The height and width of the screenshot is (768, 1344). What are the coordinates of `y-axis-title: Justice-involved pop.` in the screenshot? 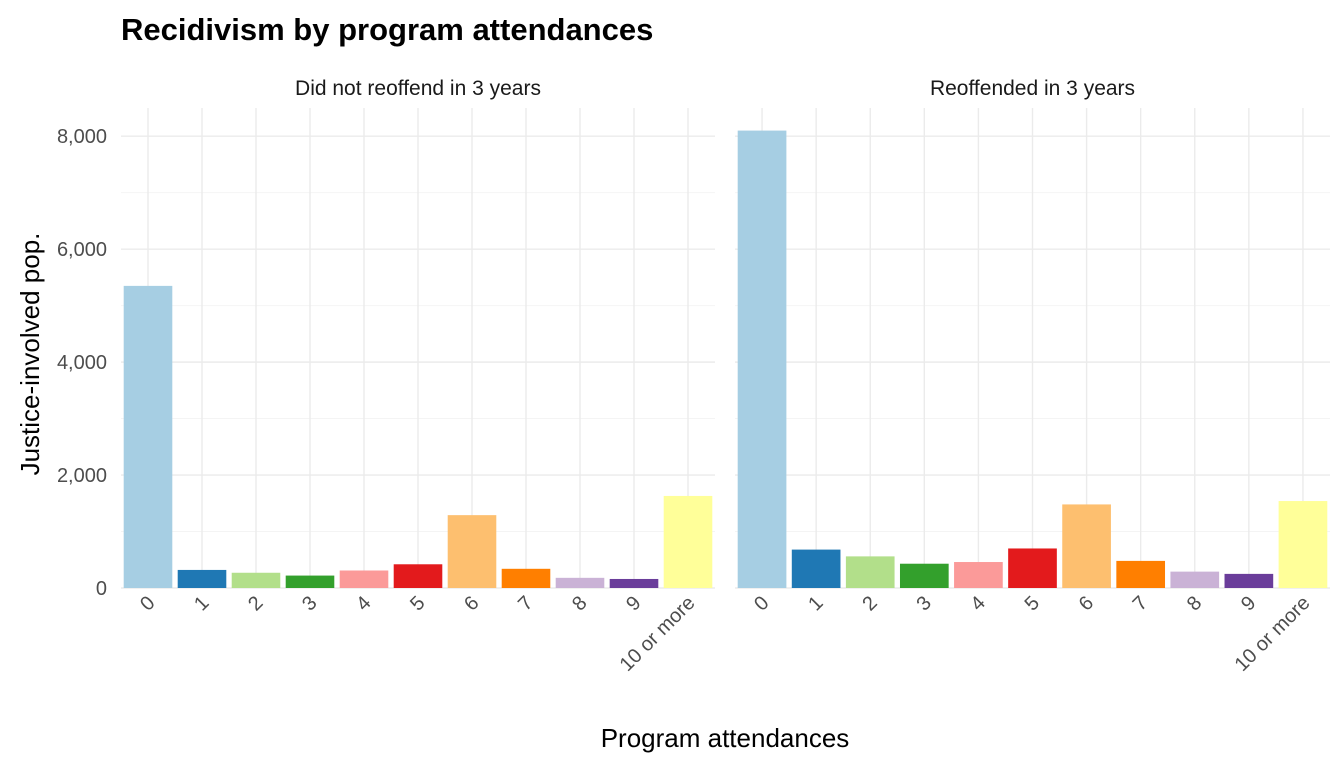 It's located at (30, 354).